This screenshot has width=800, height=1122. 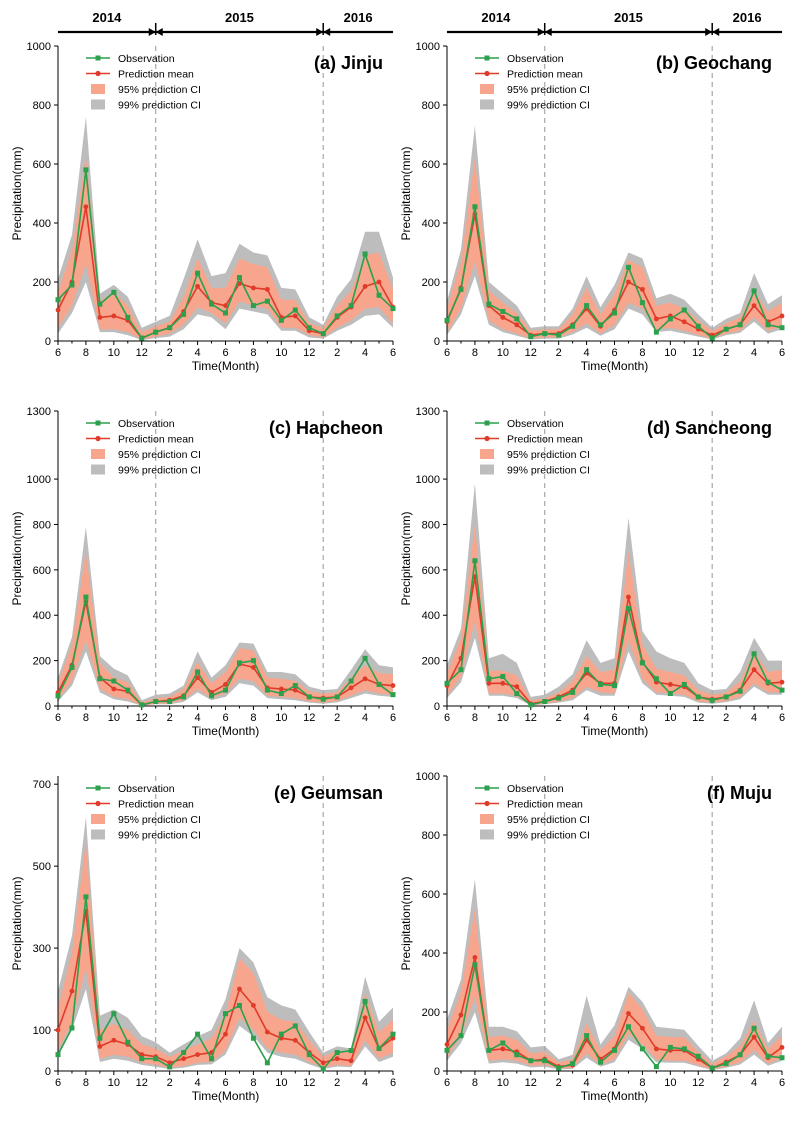 What do you see at coordinates (48, 342) in the screenshot?
I see `y-tick-label: 0` at bounding box center [48, 342].